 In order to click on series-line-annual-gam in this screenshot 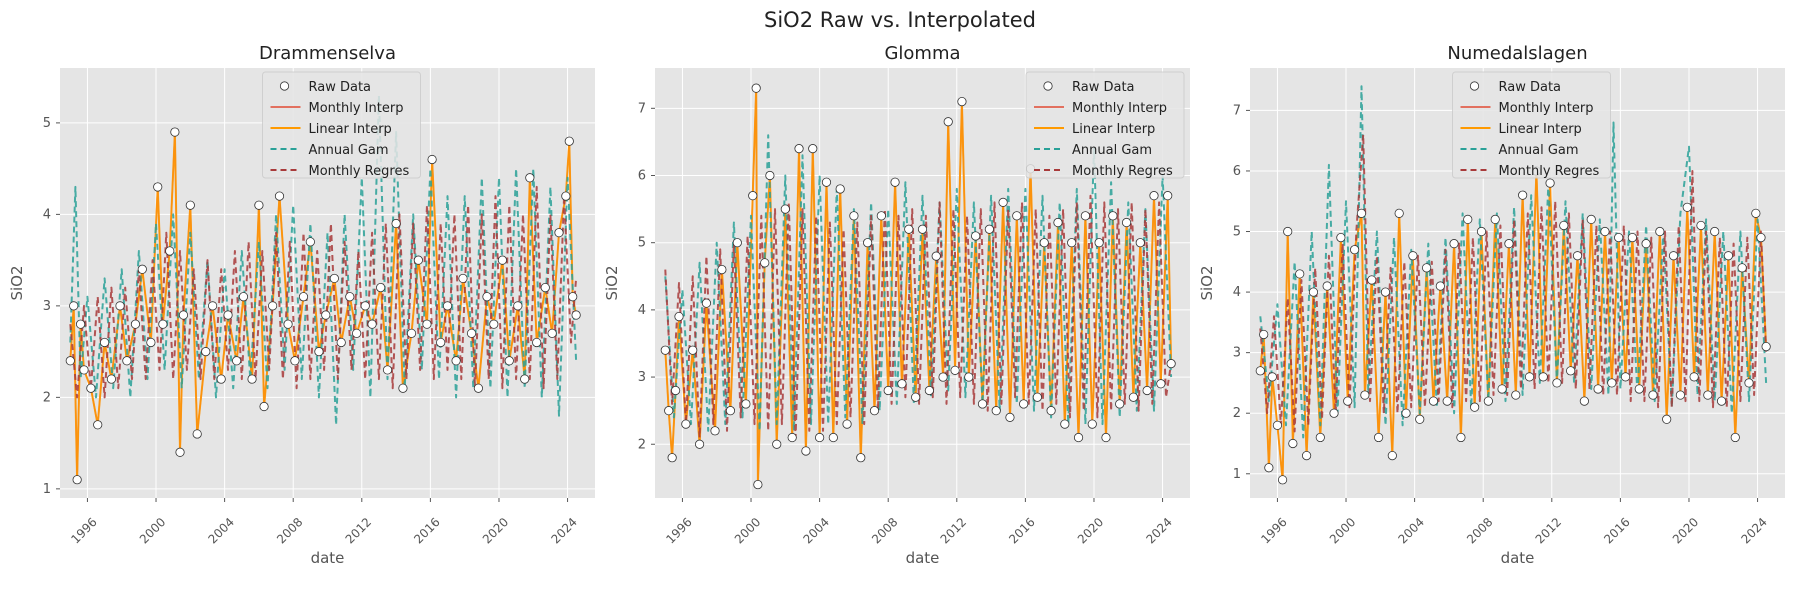, I will do `click(918, 283)`.